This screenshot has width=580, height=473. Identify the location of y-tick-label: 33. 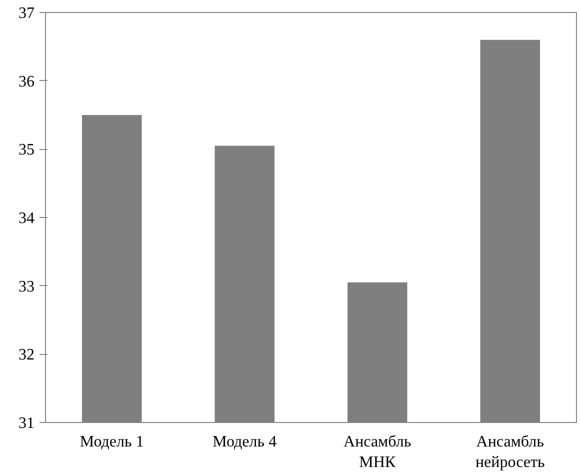
(26, 287).